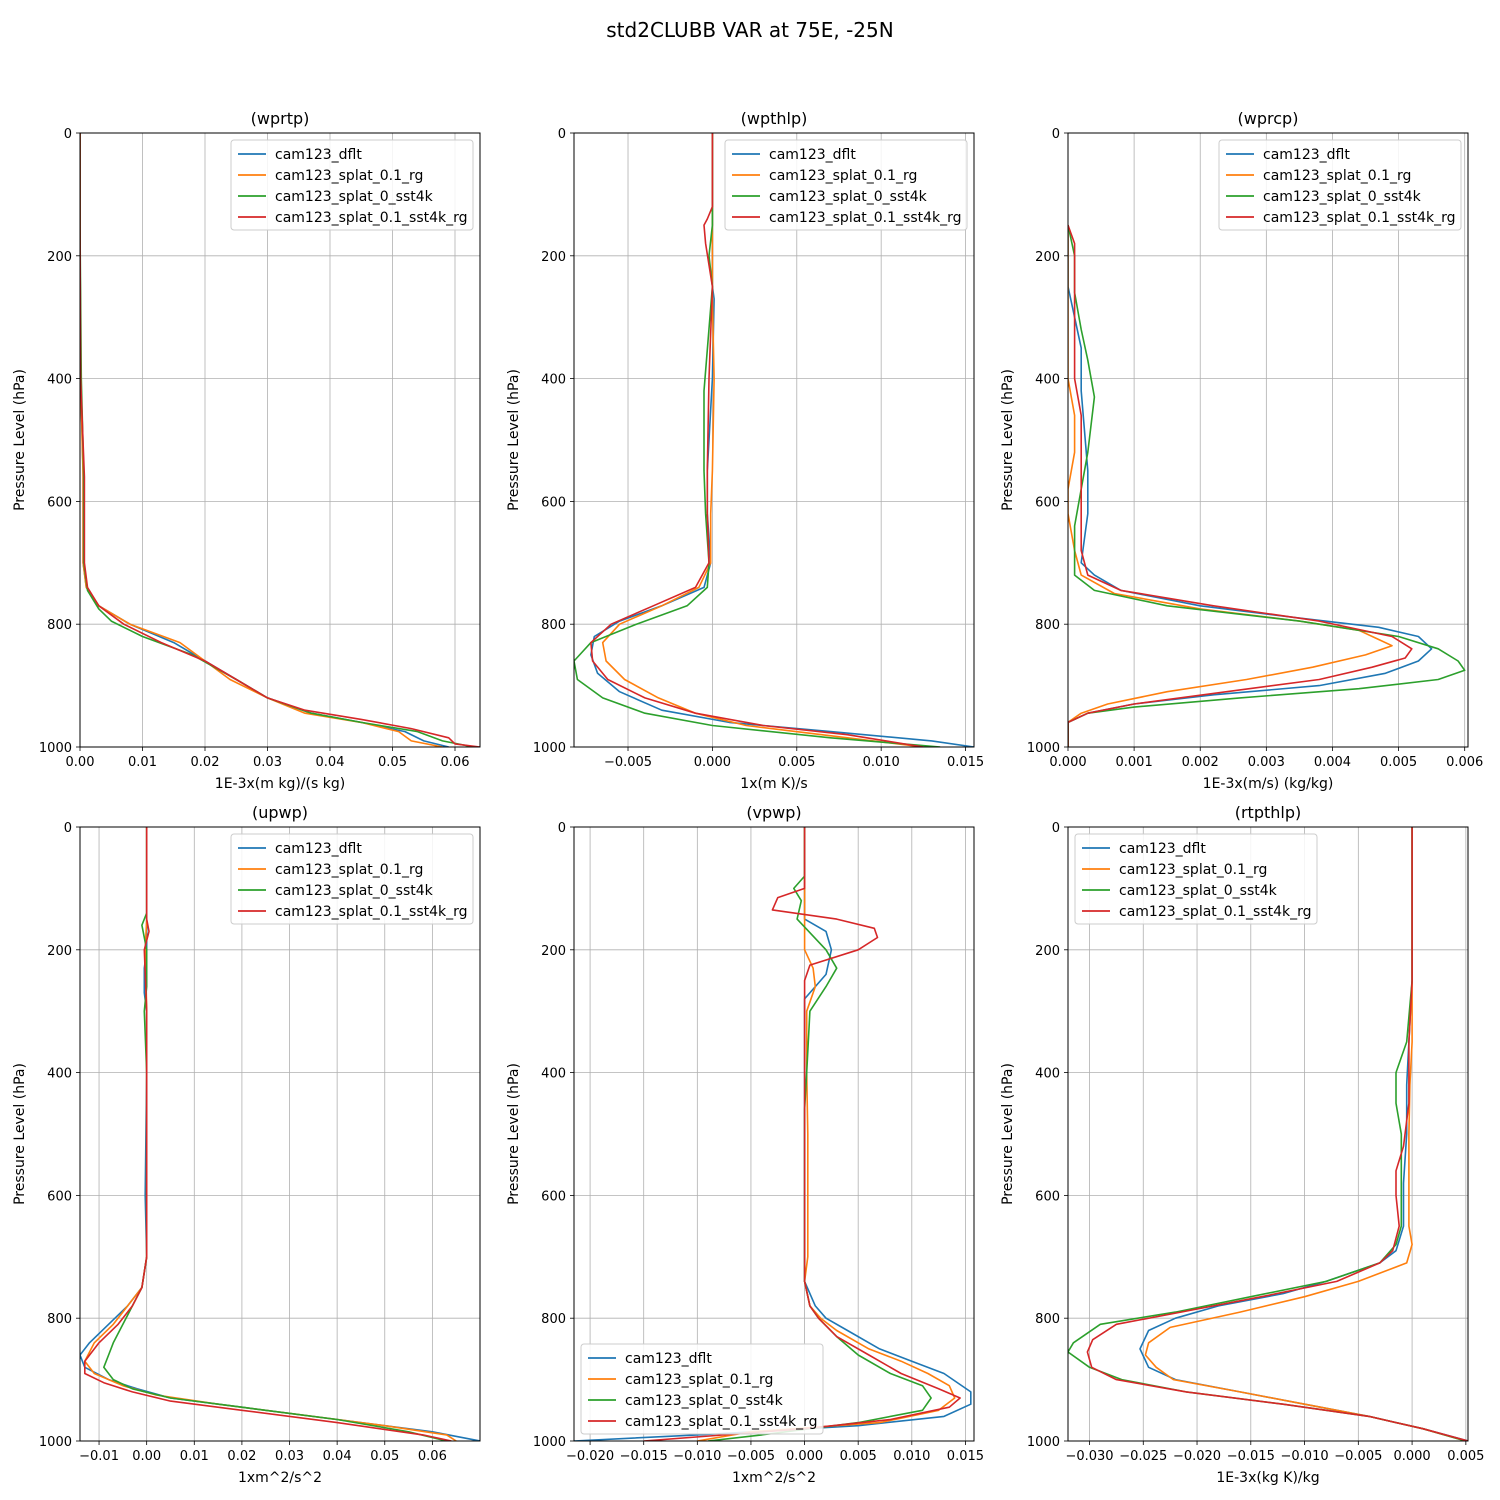 Image resolution: width=1500 pixels, height=1500 pixels. I want to click on panel-title: (wprcp), so click(1268, 118).